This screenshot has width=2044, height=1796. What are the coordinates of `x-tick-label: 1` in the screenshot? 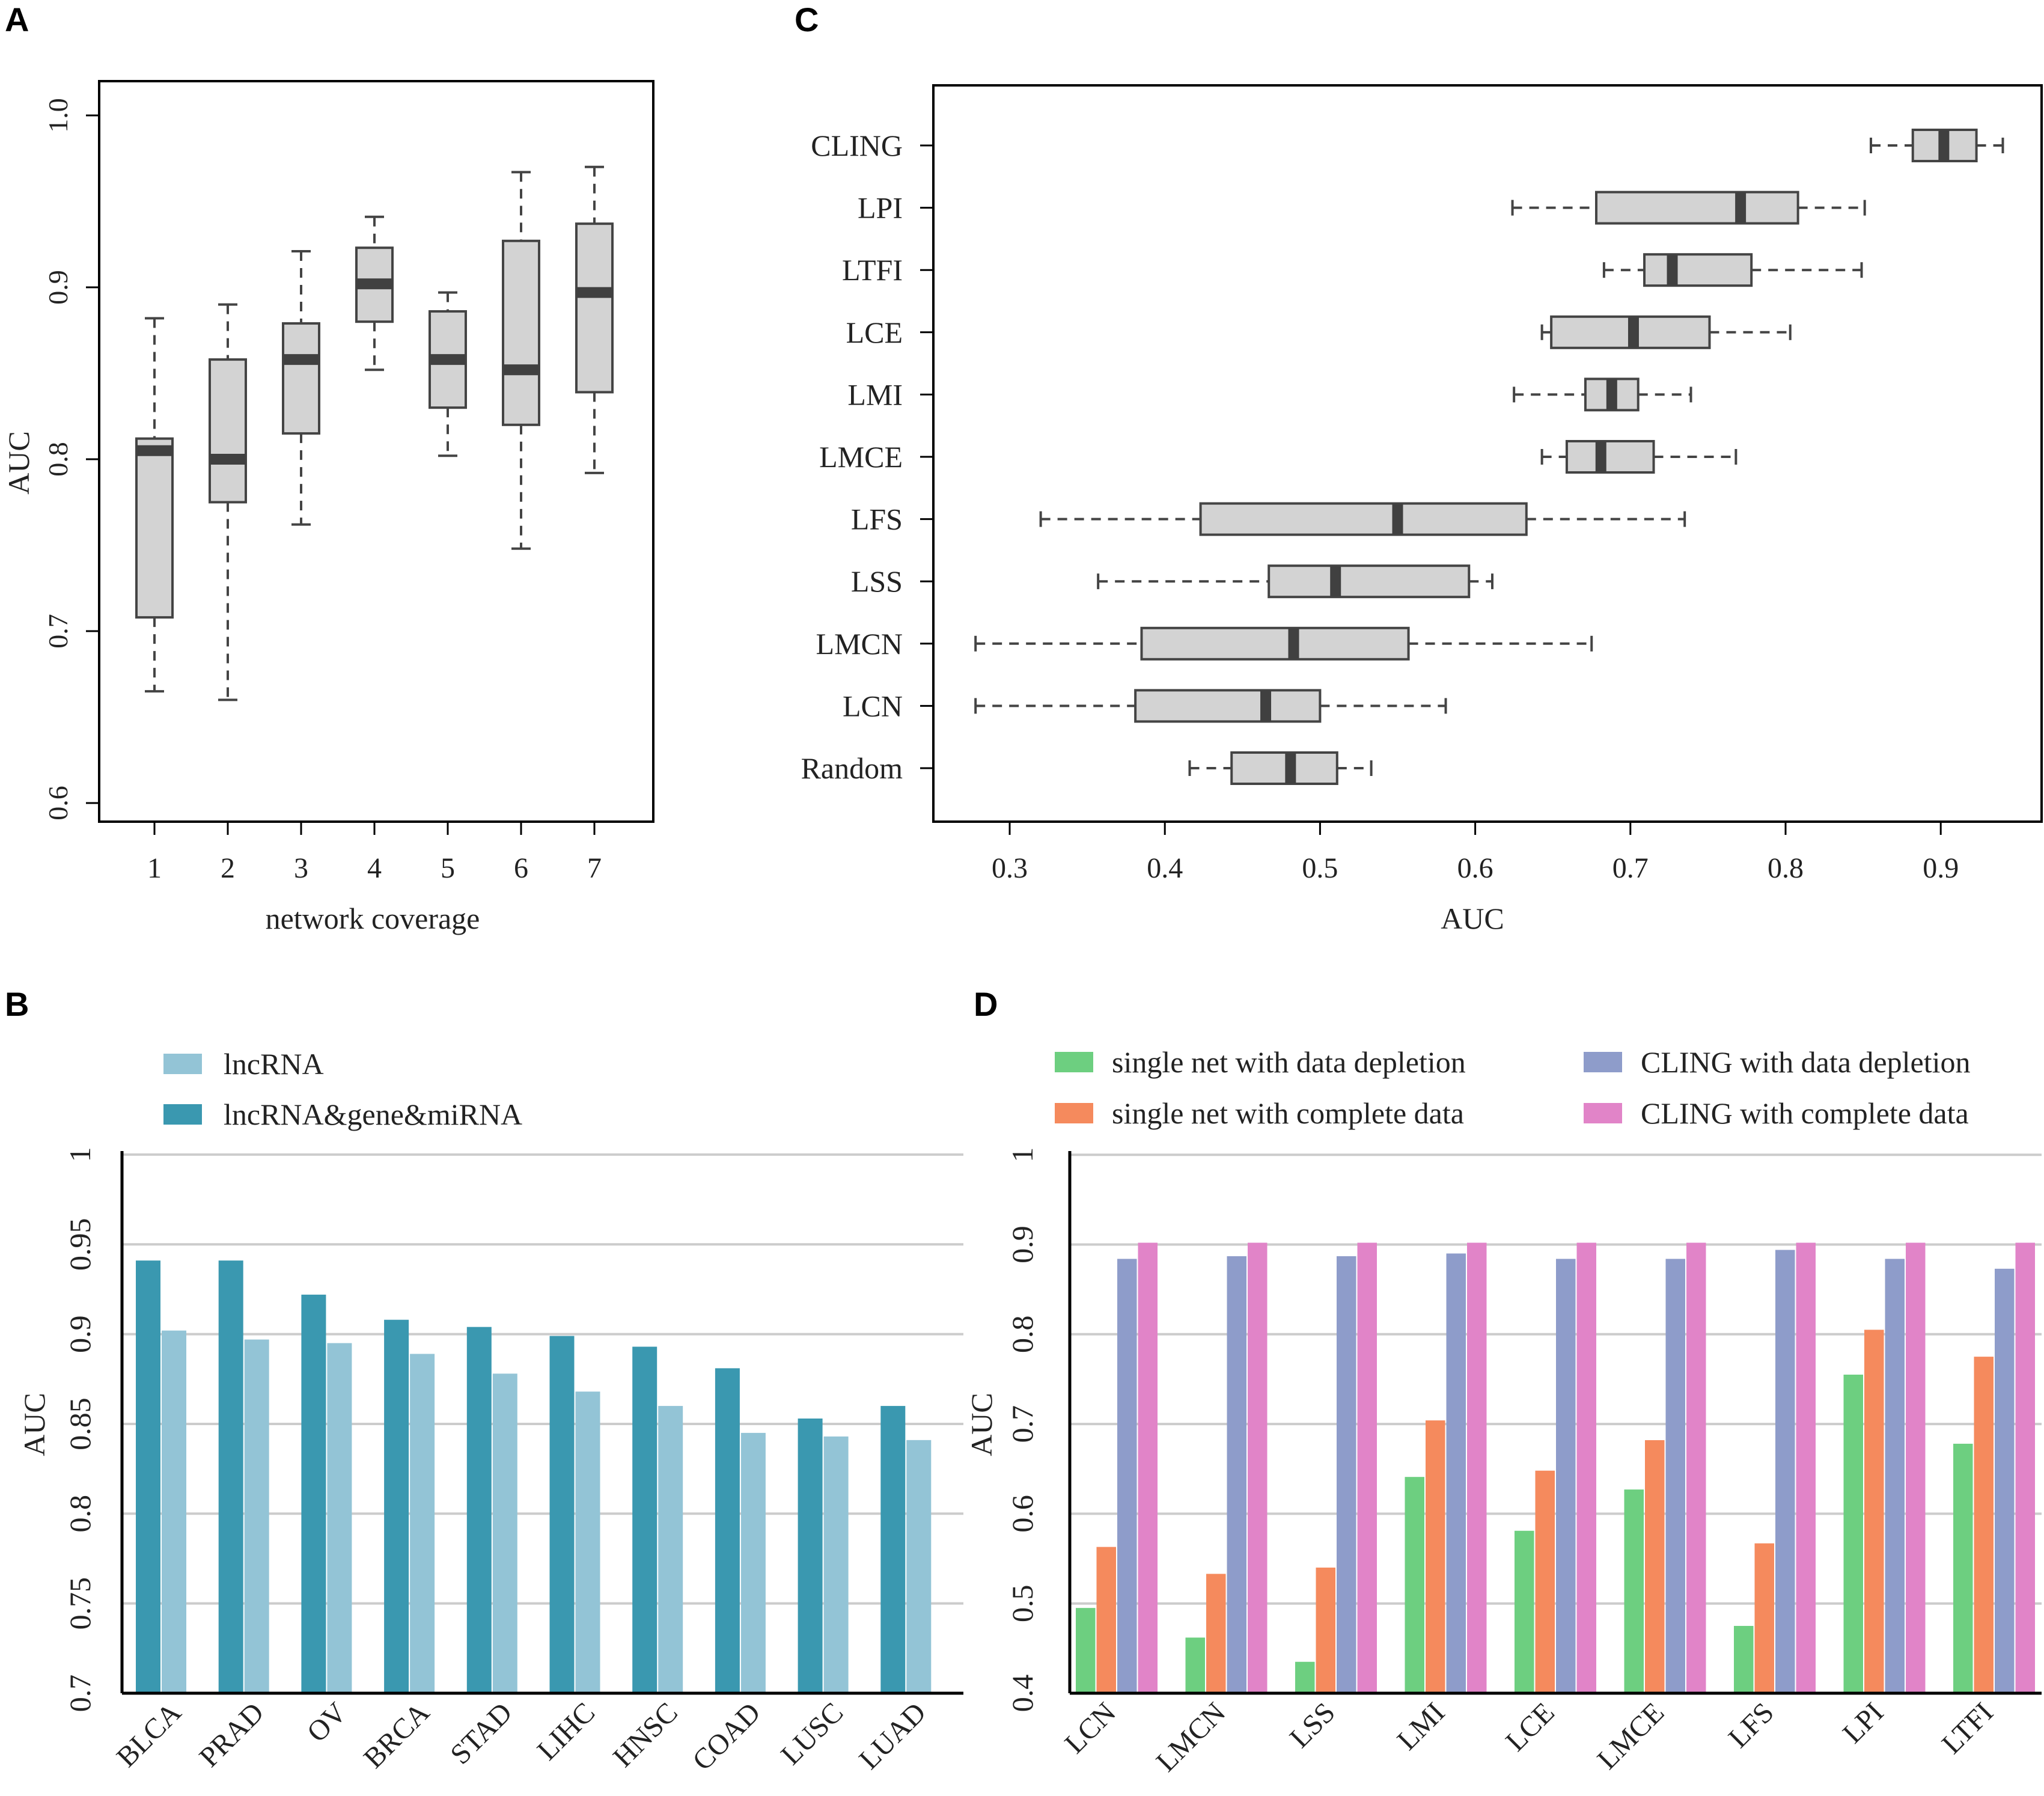 It's located at (154, 868).